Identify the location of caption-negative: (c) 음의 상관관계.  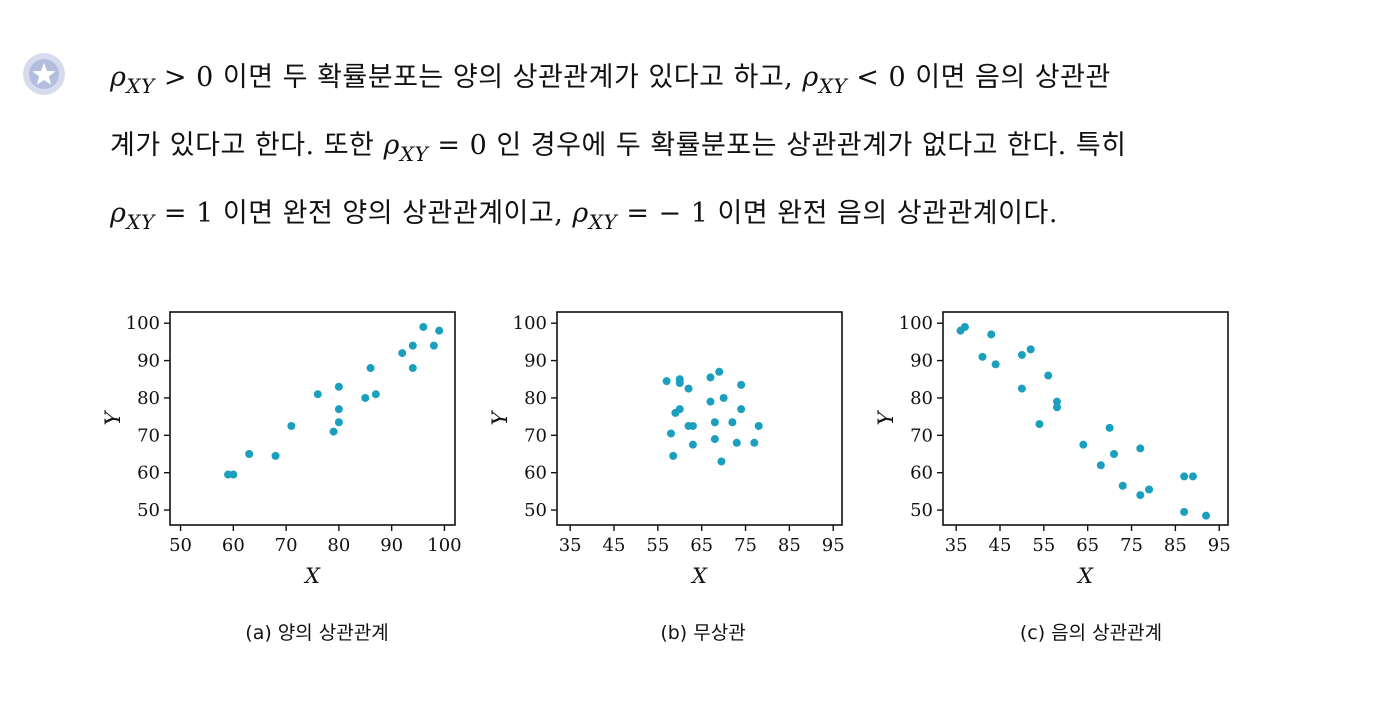
(1091, 633).